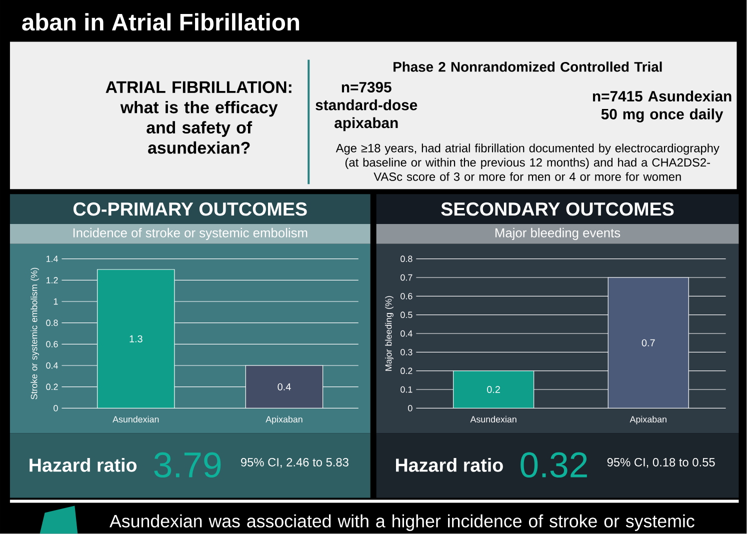  I want to click on text: 0.32, so click(553, 465).